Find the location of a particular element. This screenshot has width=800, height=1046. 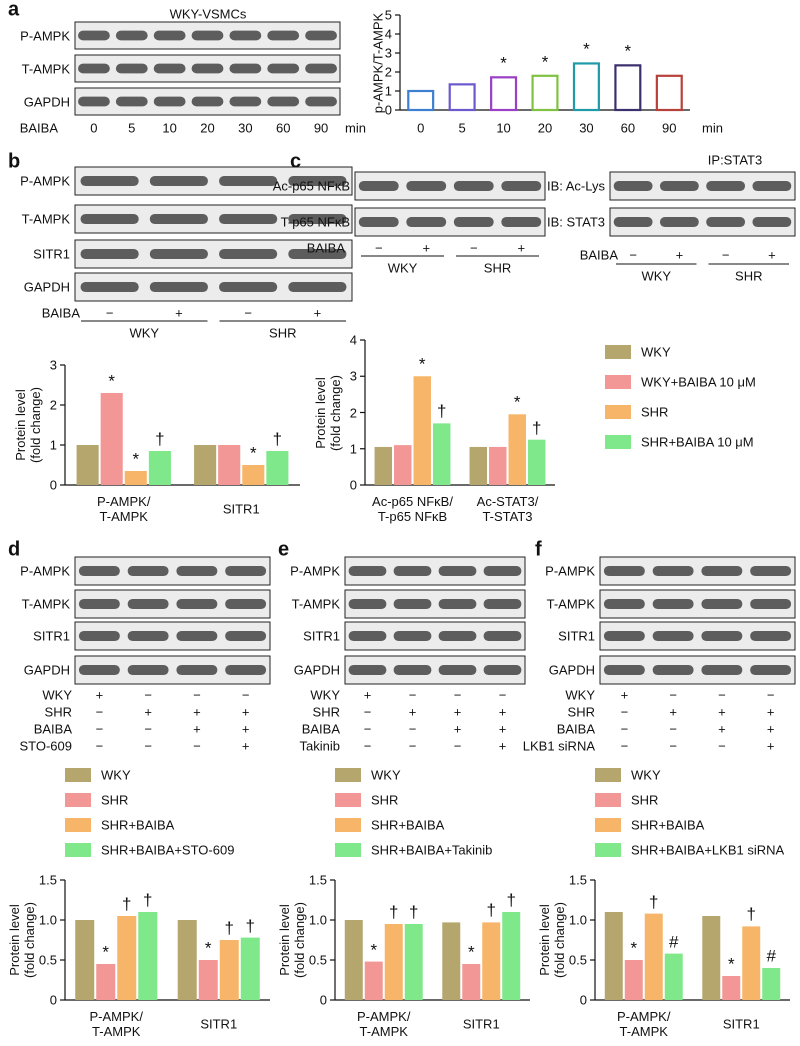

legend-label: SHR+BAIBA+STO-609 is located at coordinates (168, 850).